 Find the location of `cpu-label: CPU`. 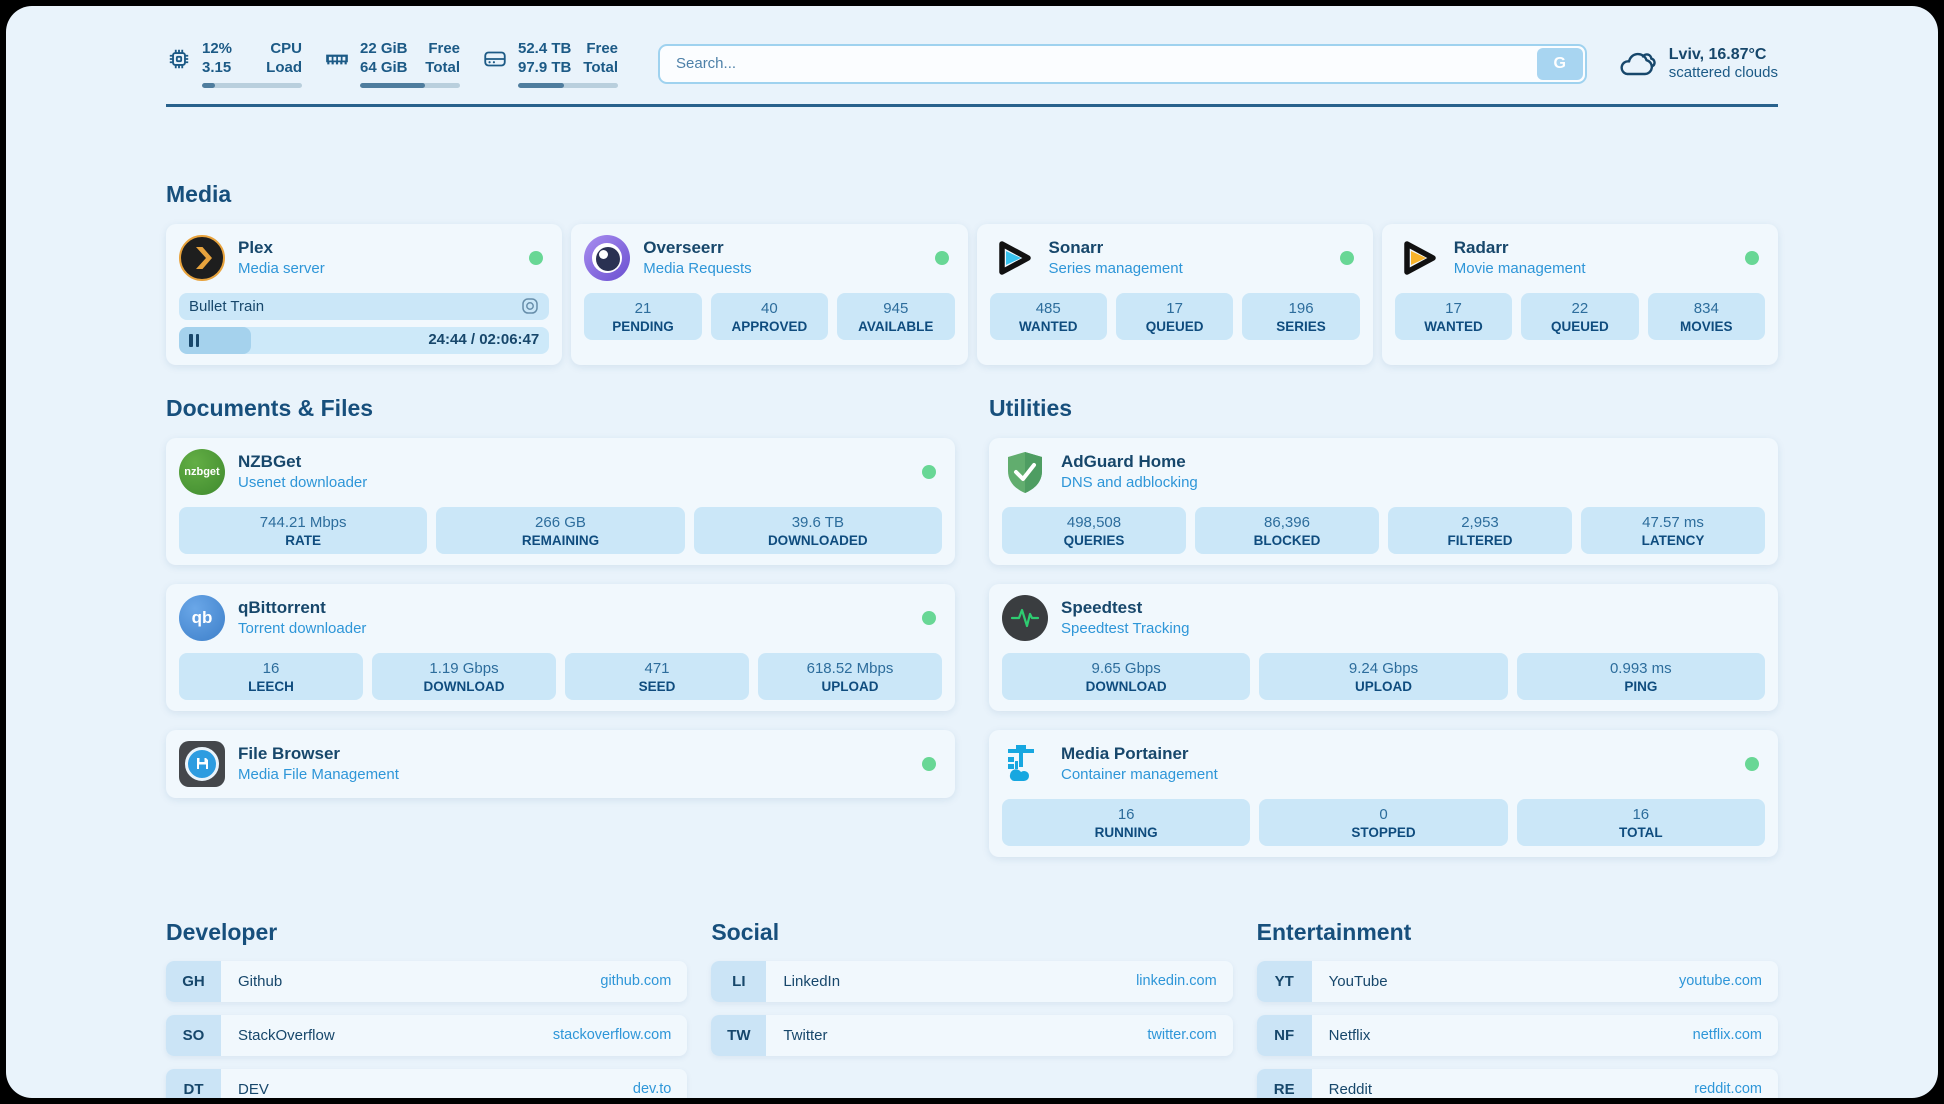

cpu-label: CPU is located at coordinates (286, 48).